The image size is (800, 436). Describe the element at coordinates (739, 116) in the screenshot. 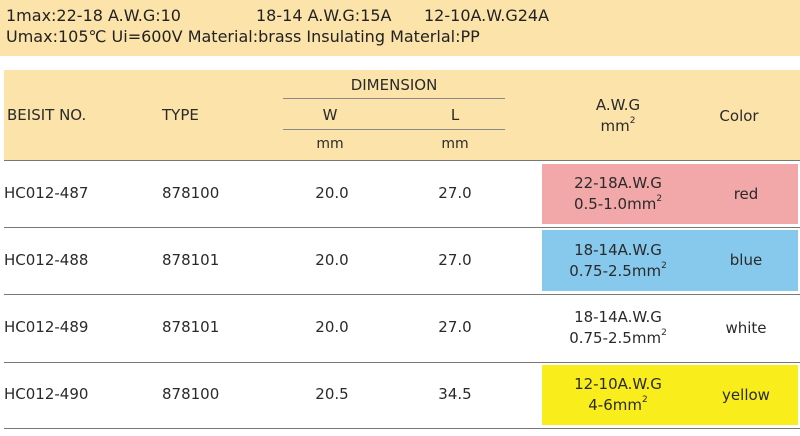

I see `header-color: Color` at that location.